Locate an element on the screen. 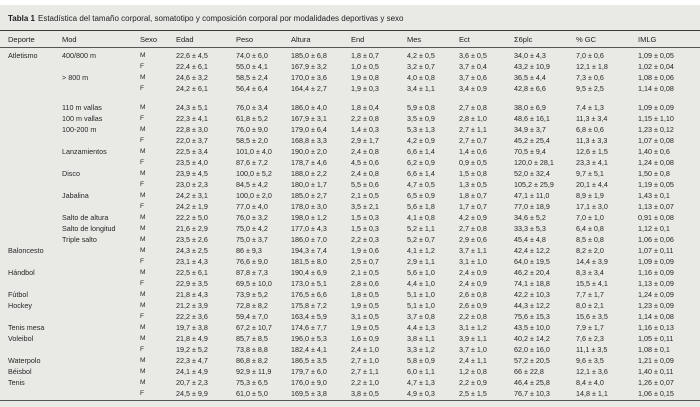  cell-end: 2,7 ± 1,0 is located at coordinates (365, 360).